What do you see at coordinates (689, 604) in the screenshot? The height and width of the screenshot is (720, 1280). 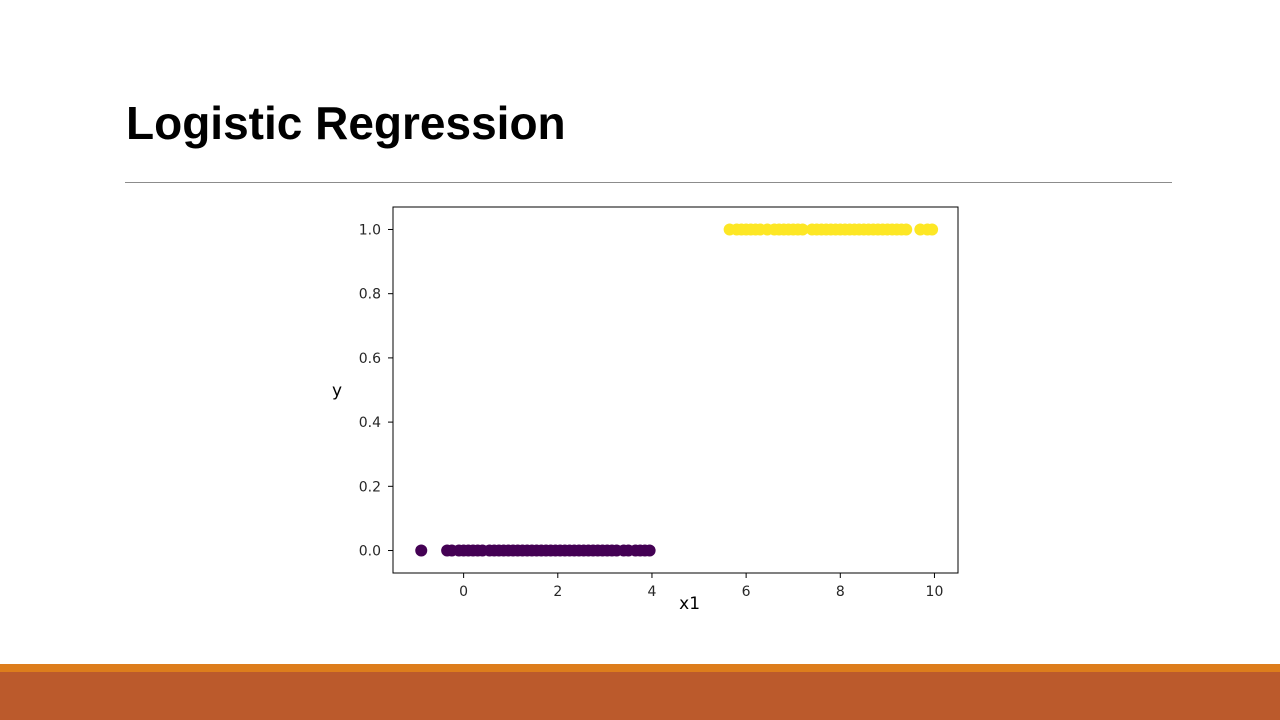 I see `x-axis-label: x1` at bounding box center [689, 604].